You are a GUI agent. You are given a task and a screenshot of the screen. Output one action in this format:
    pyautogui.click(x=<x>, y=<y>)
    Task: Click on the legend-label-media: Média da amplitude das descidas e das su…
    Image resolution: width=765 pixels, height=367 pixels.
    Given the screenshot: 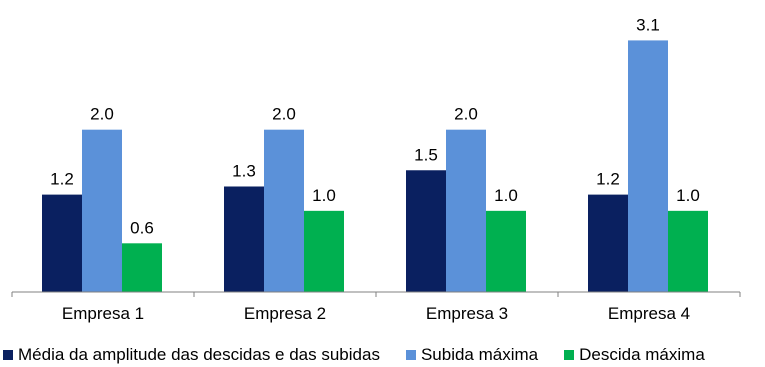 What is the action you would take?
    pyautogui.click(x=199, y=354)
    